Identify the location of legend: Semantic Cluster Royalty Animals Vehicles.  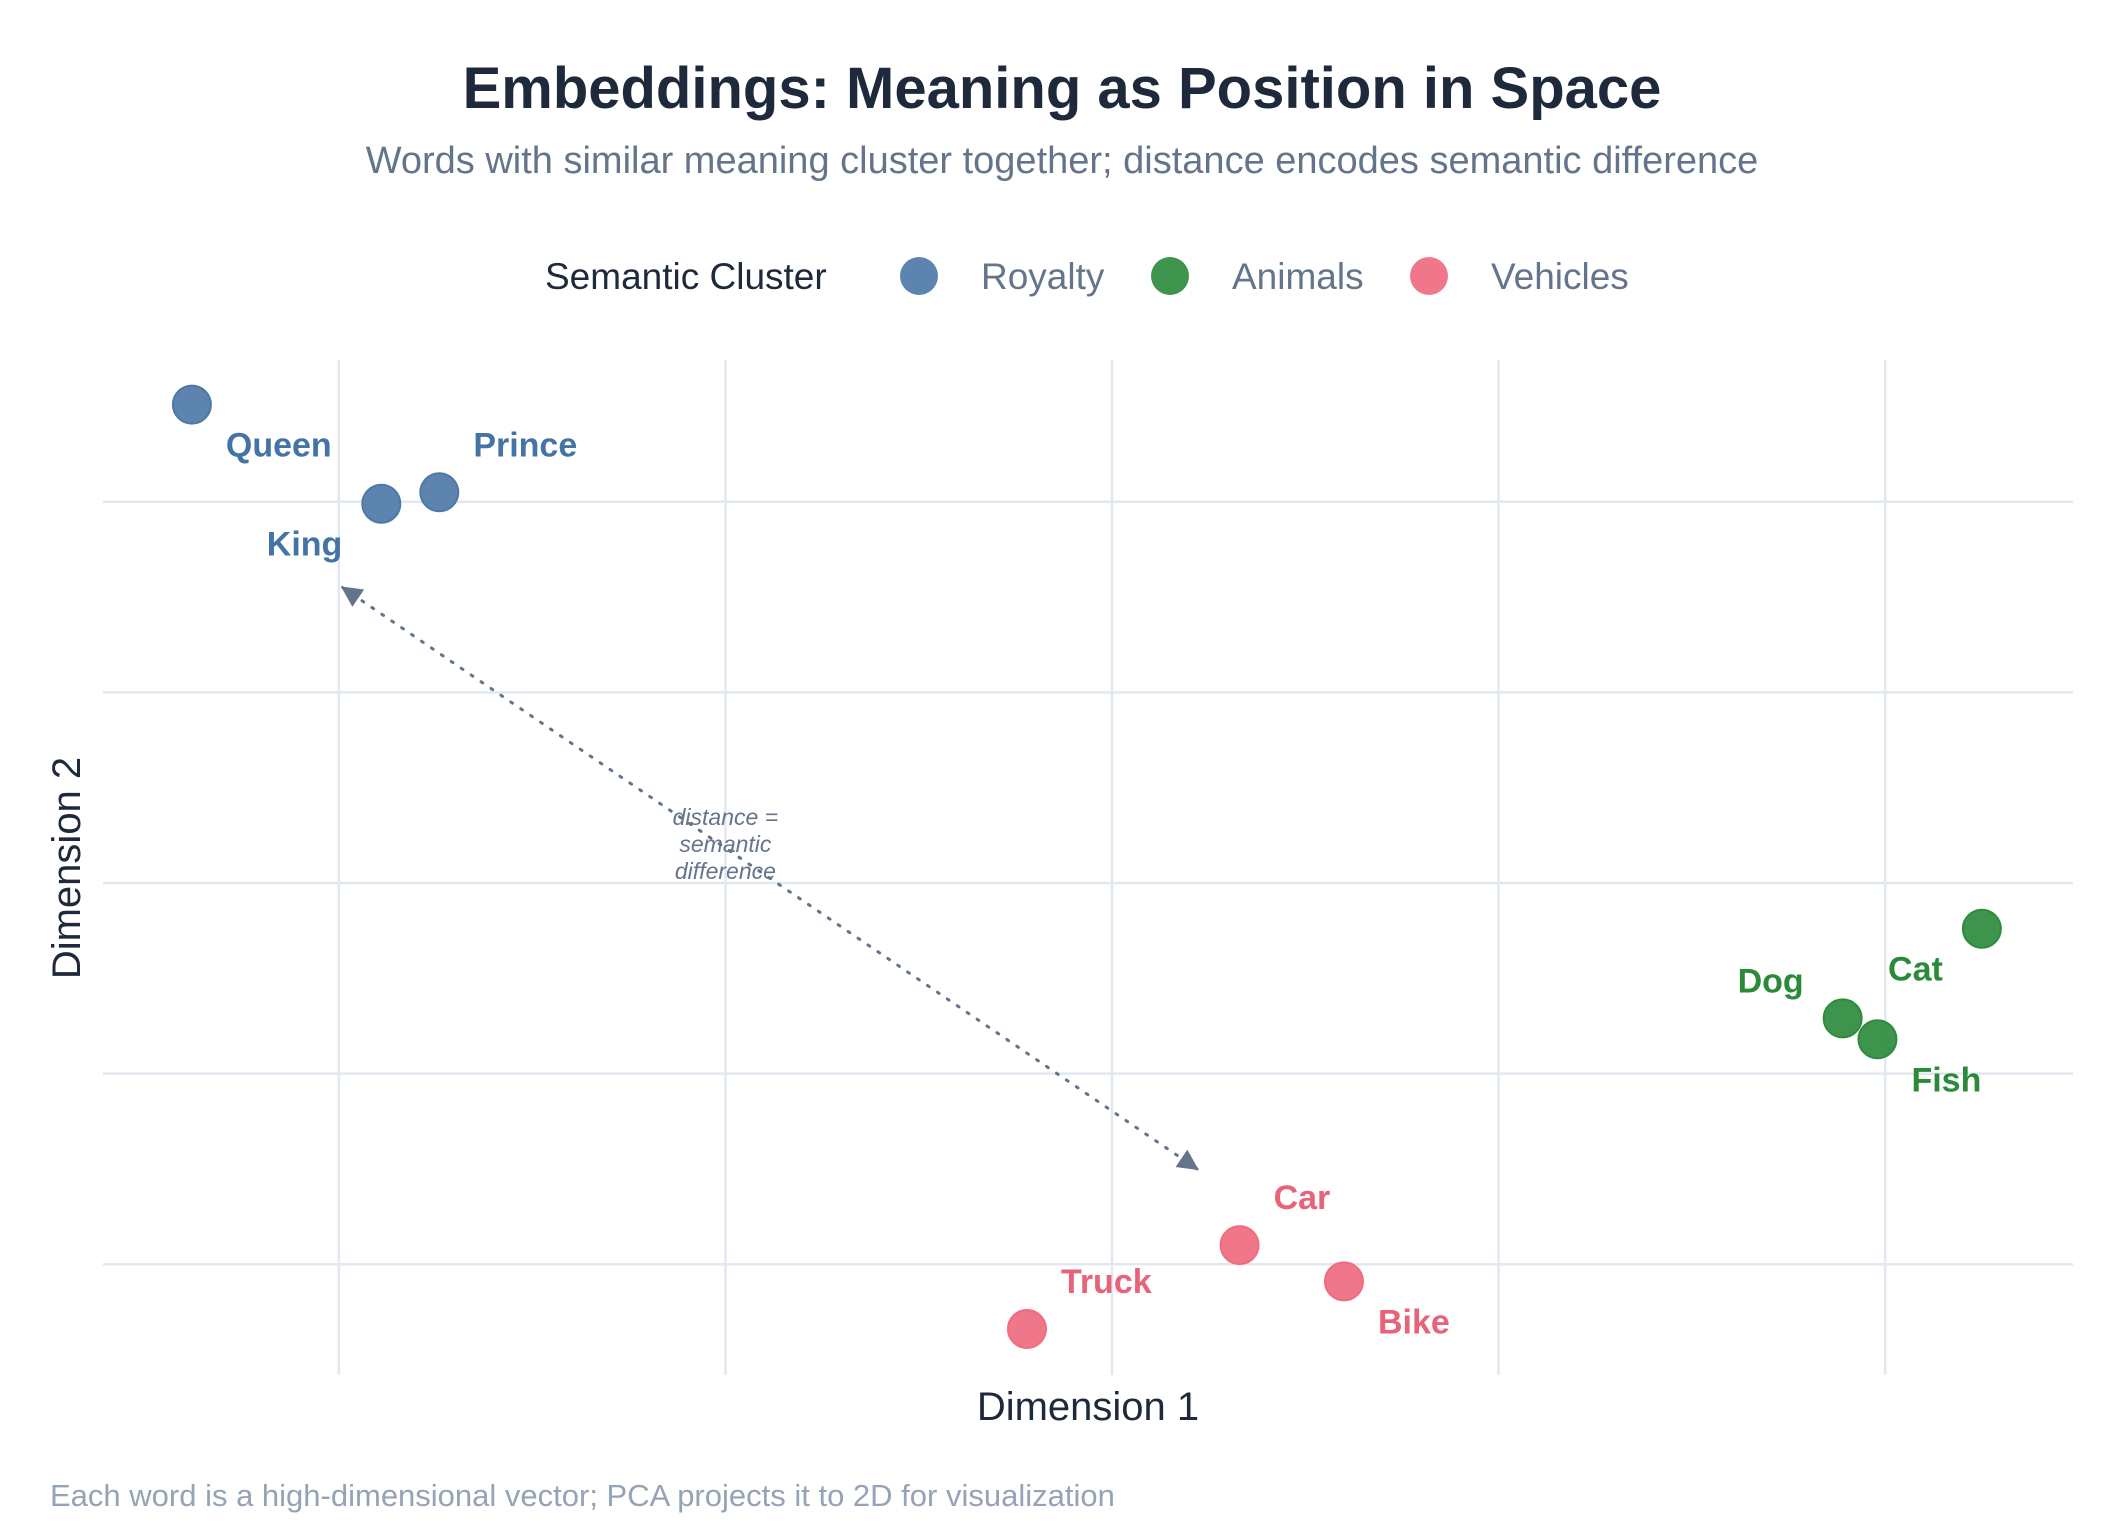
(1087, 276).